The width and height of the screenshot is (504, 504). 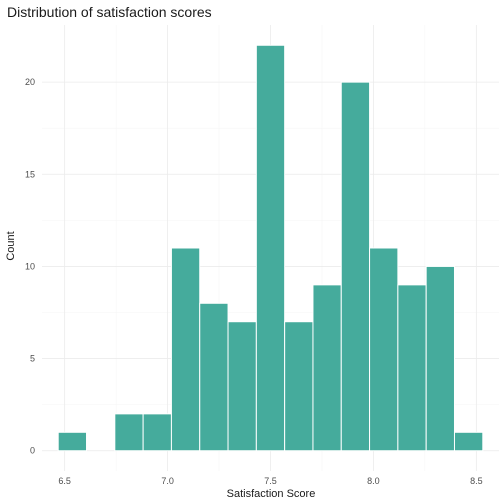 What do you see at coordinates (271, 494) in the screenshot?
I see `x-axis-label: Satisfaction Score` at bounding box center [271, 494].